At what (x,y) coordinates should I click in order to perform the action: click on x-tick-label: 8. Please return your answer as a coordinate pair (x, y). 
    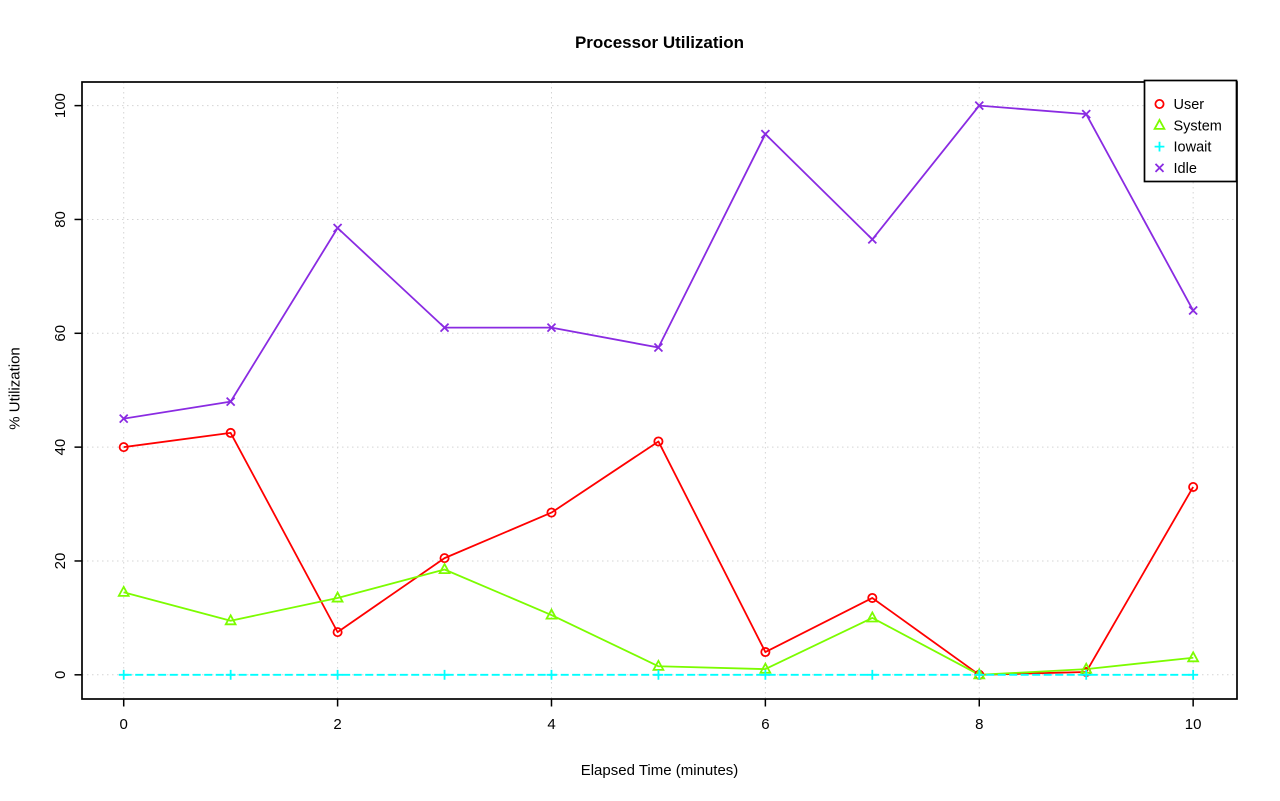
    Looking at the image, I should click on (979, 724).